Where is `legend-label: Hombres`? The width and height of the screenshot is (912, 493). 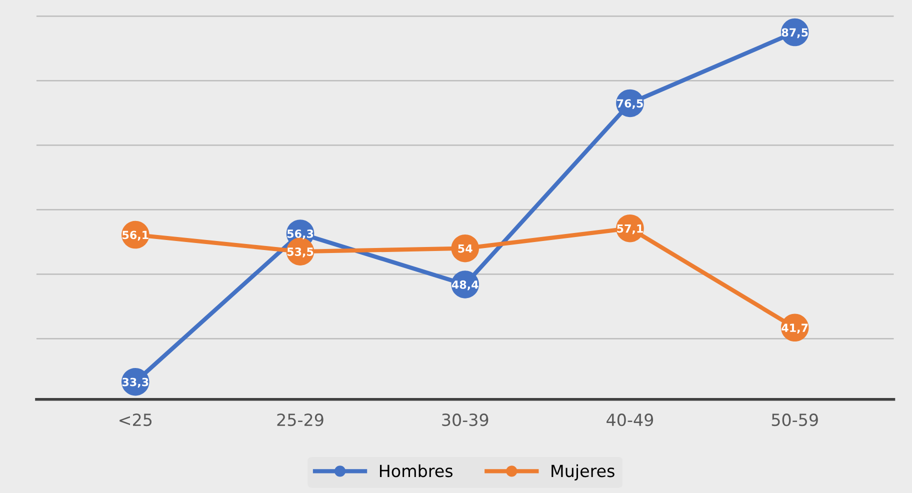
legend-label: Hombres is located at coordinates (416, 471).